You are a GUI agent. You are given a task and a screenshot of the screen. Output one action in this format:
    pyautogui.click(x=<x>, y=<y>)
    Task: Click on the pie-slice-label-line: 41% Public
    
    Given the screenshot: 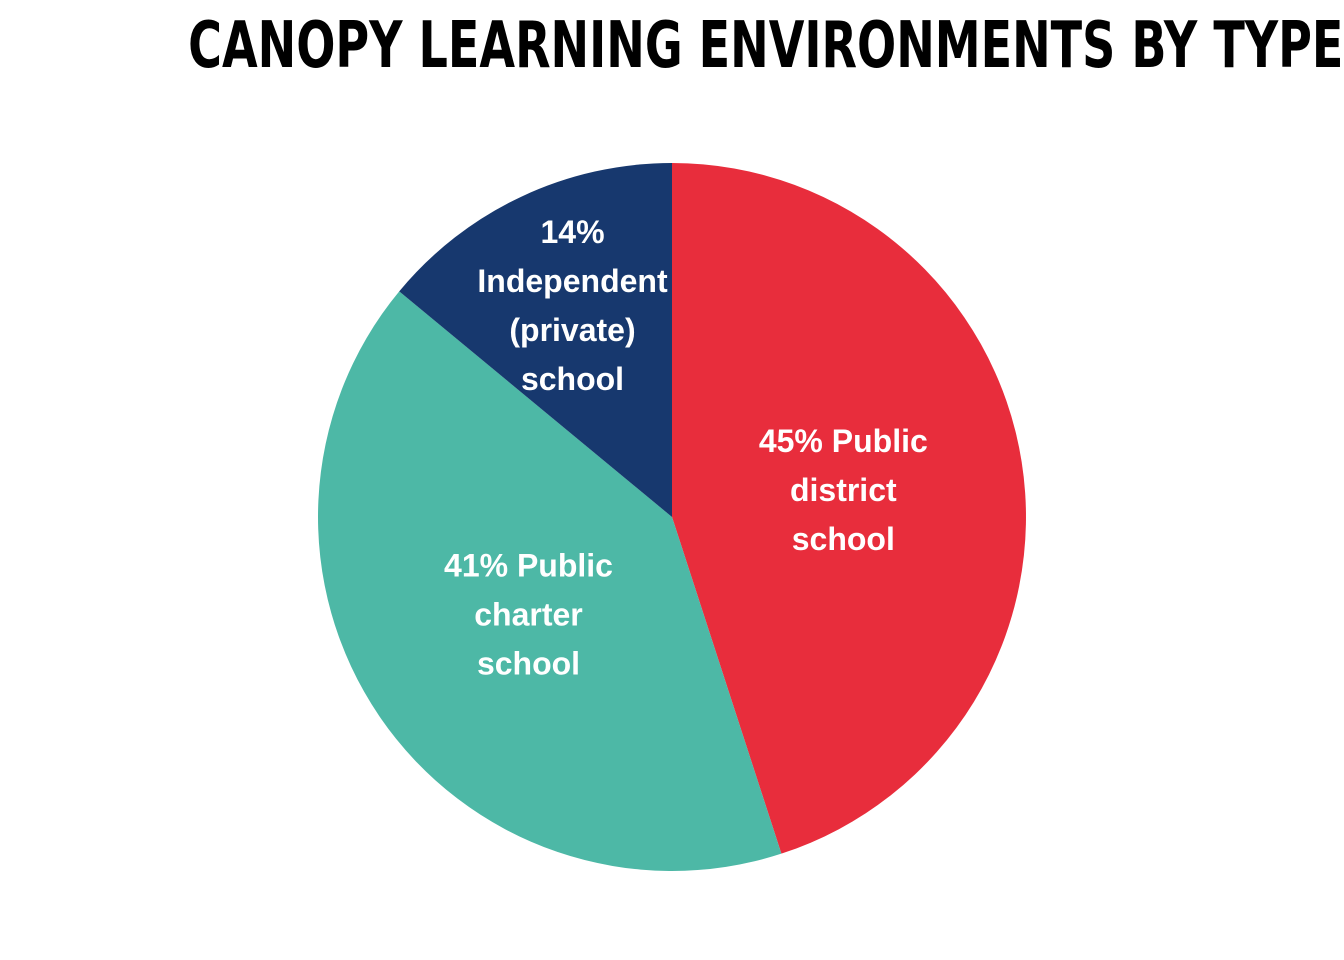 What is the action you would take?
    pyautogui.click(x=528, y=566)
    